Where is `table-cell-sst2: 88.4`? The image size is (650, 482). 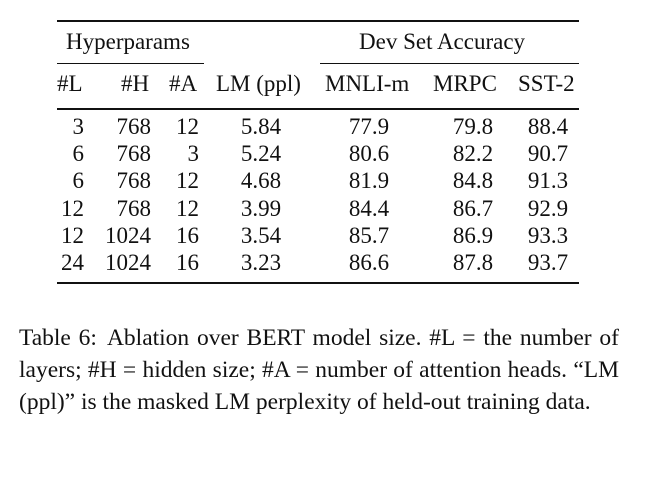 table-cell-sst2: 88.4 is located at coordinates (548, 126).